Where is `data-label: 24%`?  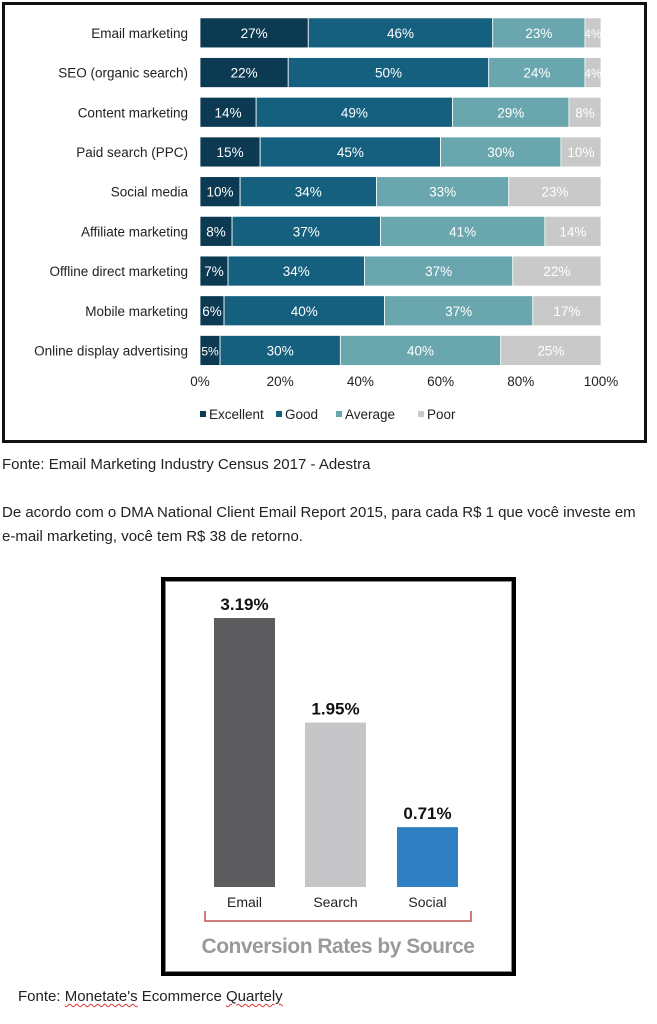
data-label: 24% is located at coordinates (536, 73).